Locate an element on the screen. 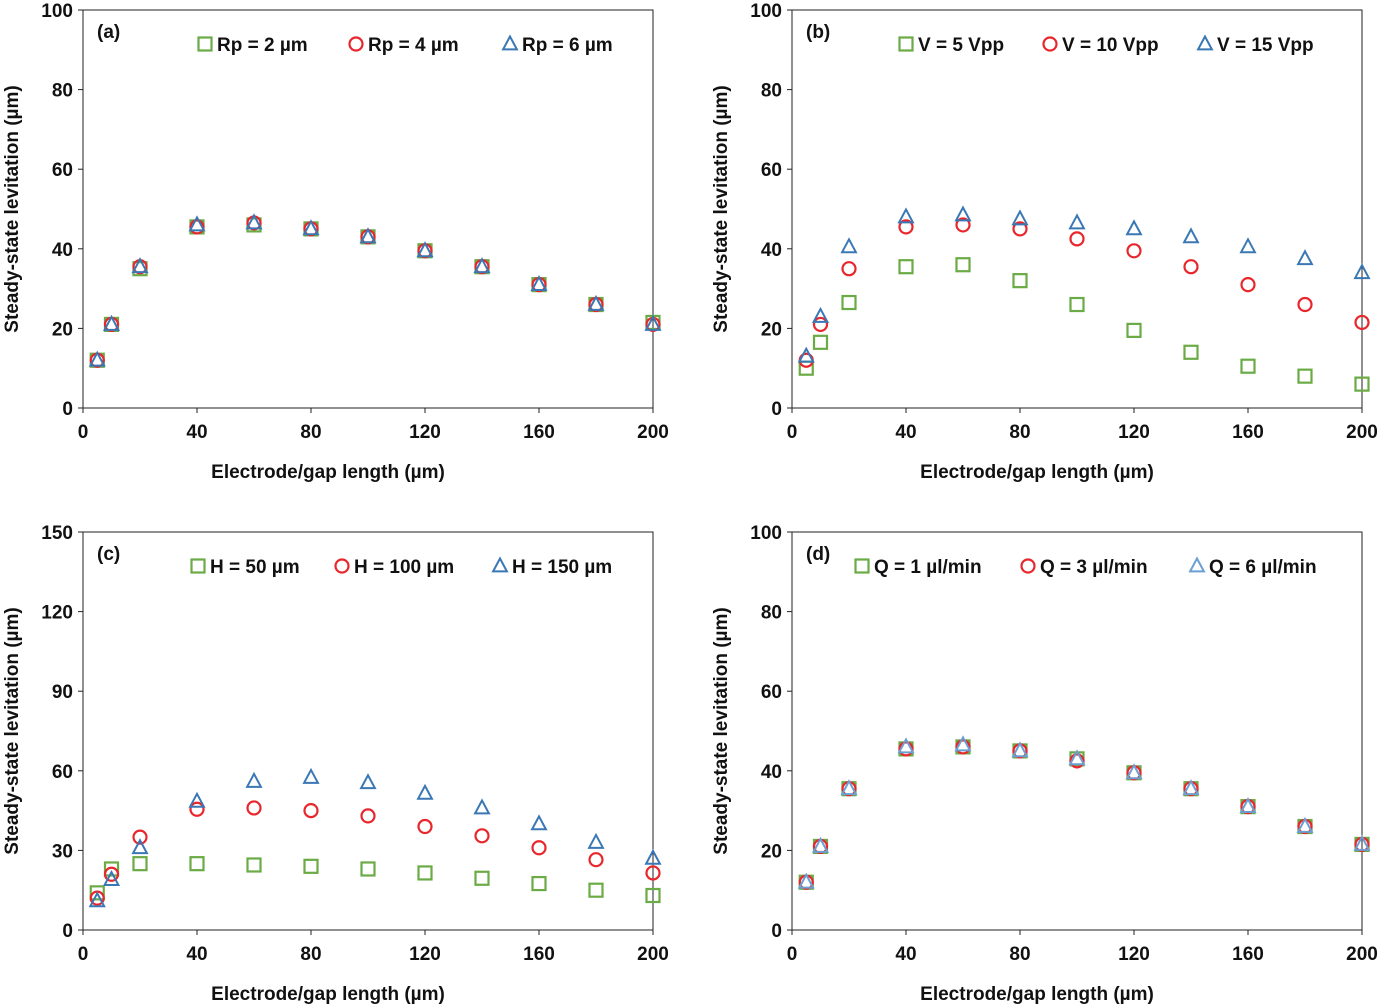 This screenshot has width=1379, height=1007. panel-label: (a) is located at coordinates (108, 32).